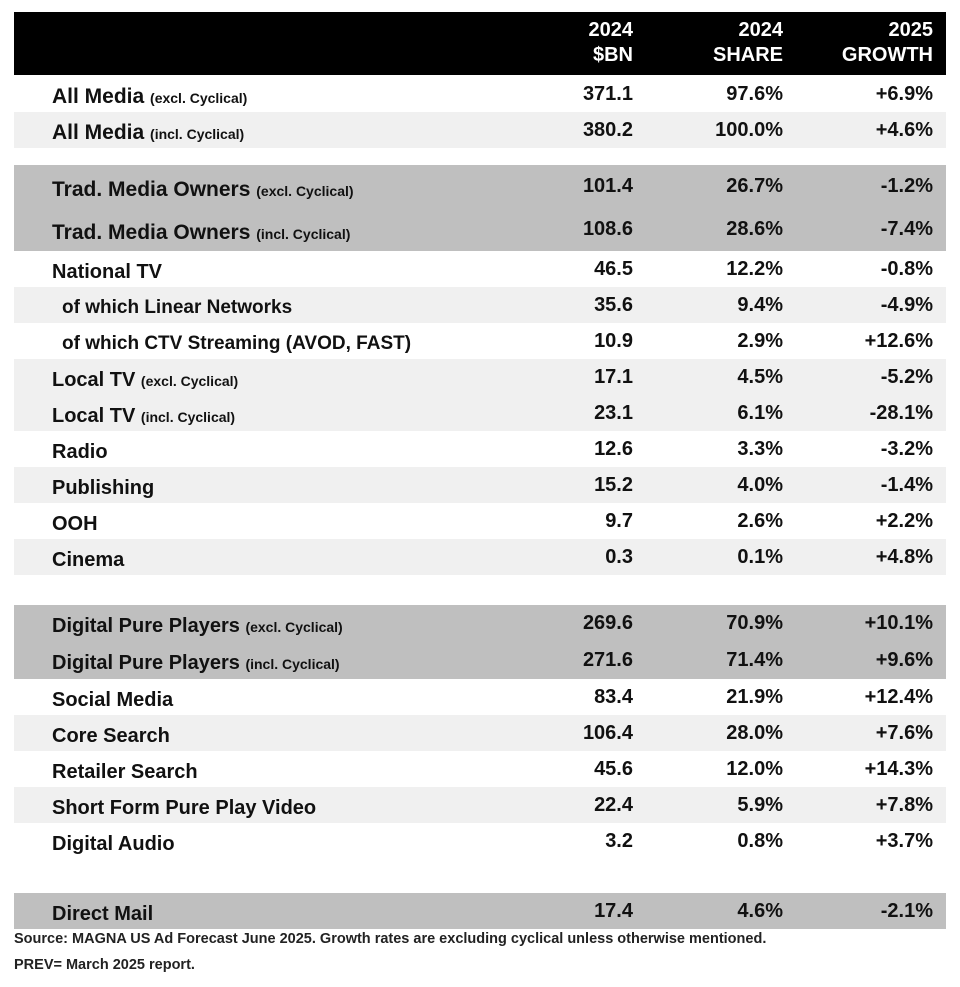 This screenshot has height=987, width=960. Describe the element at coordinates (480, 911) in the screenshot. I see `table-row: Direct Mail 17.4 4.6% -2.1%` at that location.